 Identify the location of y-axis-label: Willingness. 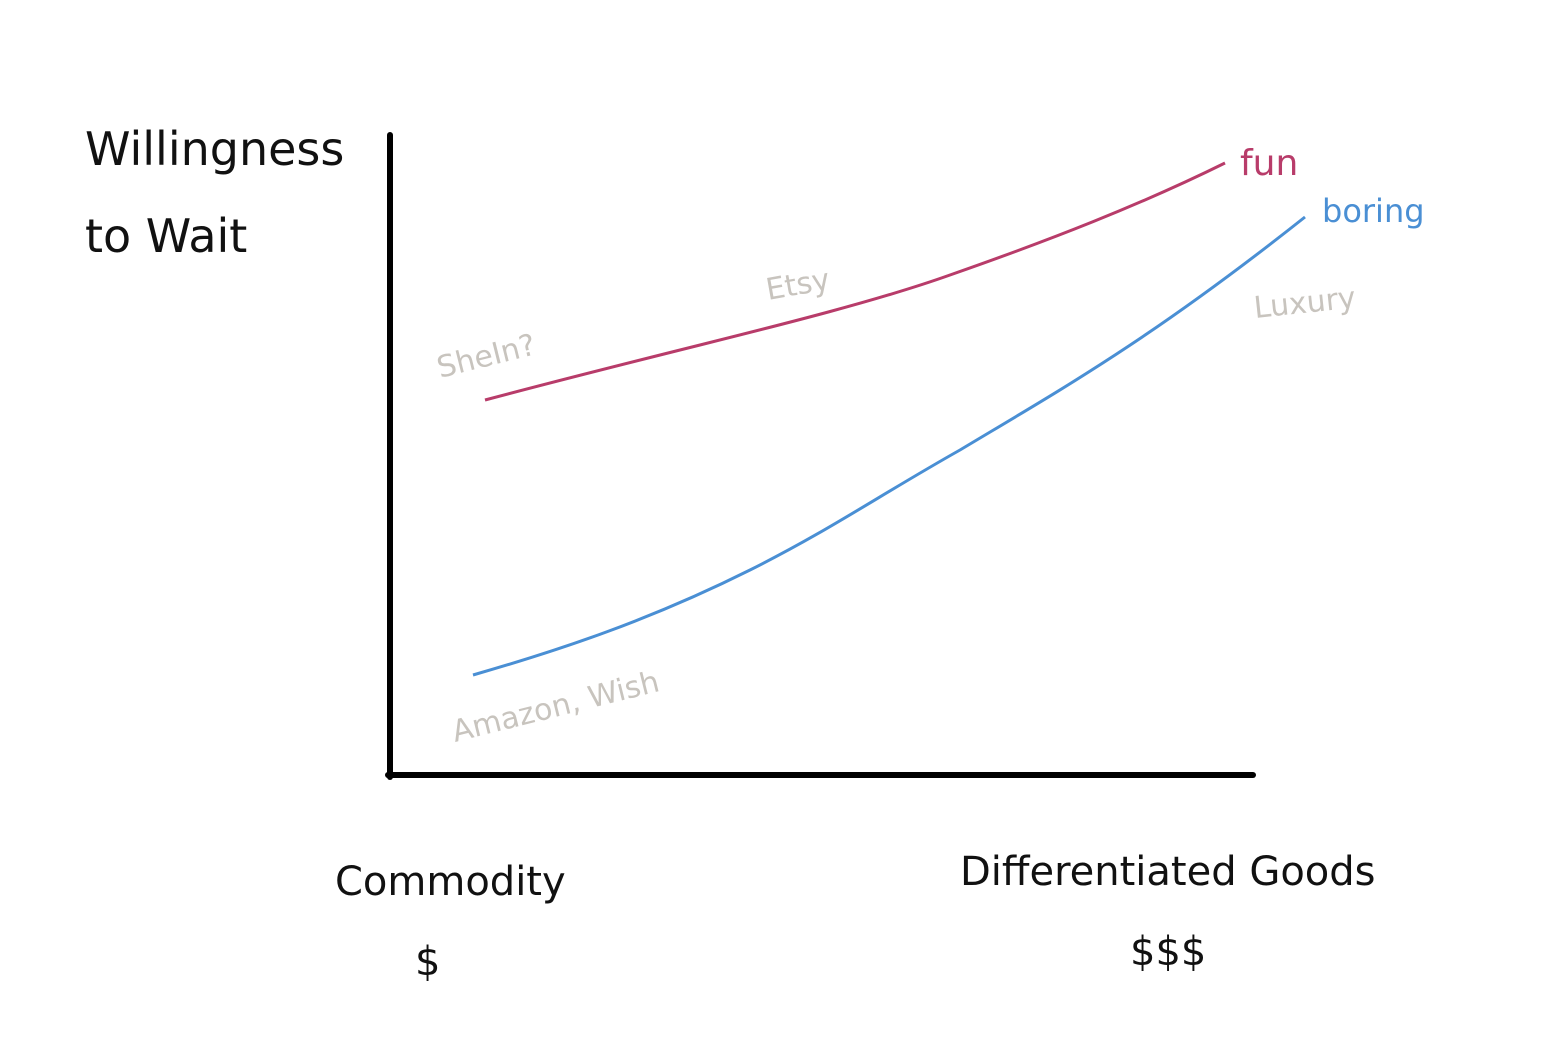
(214, 149).